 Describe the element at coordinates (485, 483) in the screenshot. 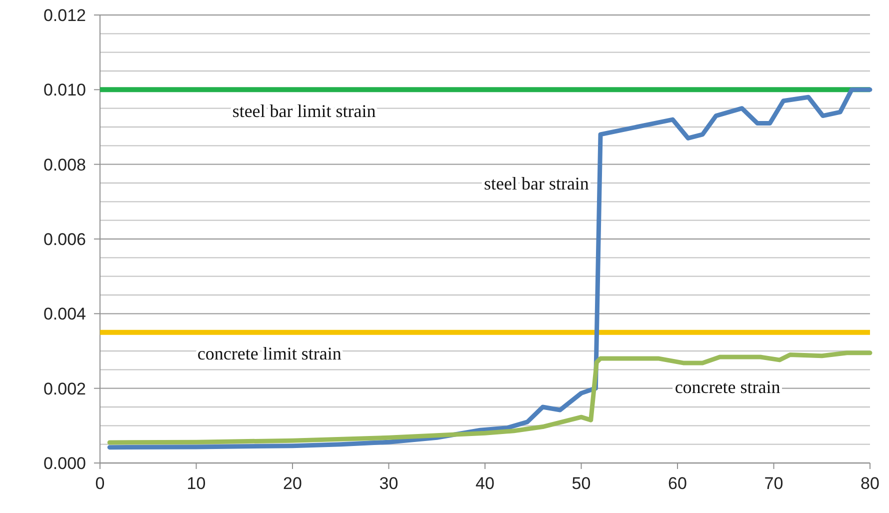

I see `x-tick-label: 40` at that location.